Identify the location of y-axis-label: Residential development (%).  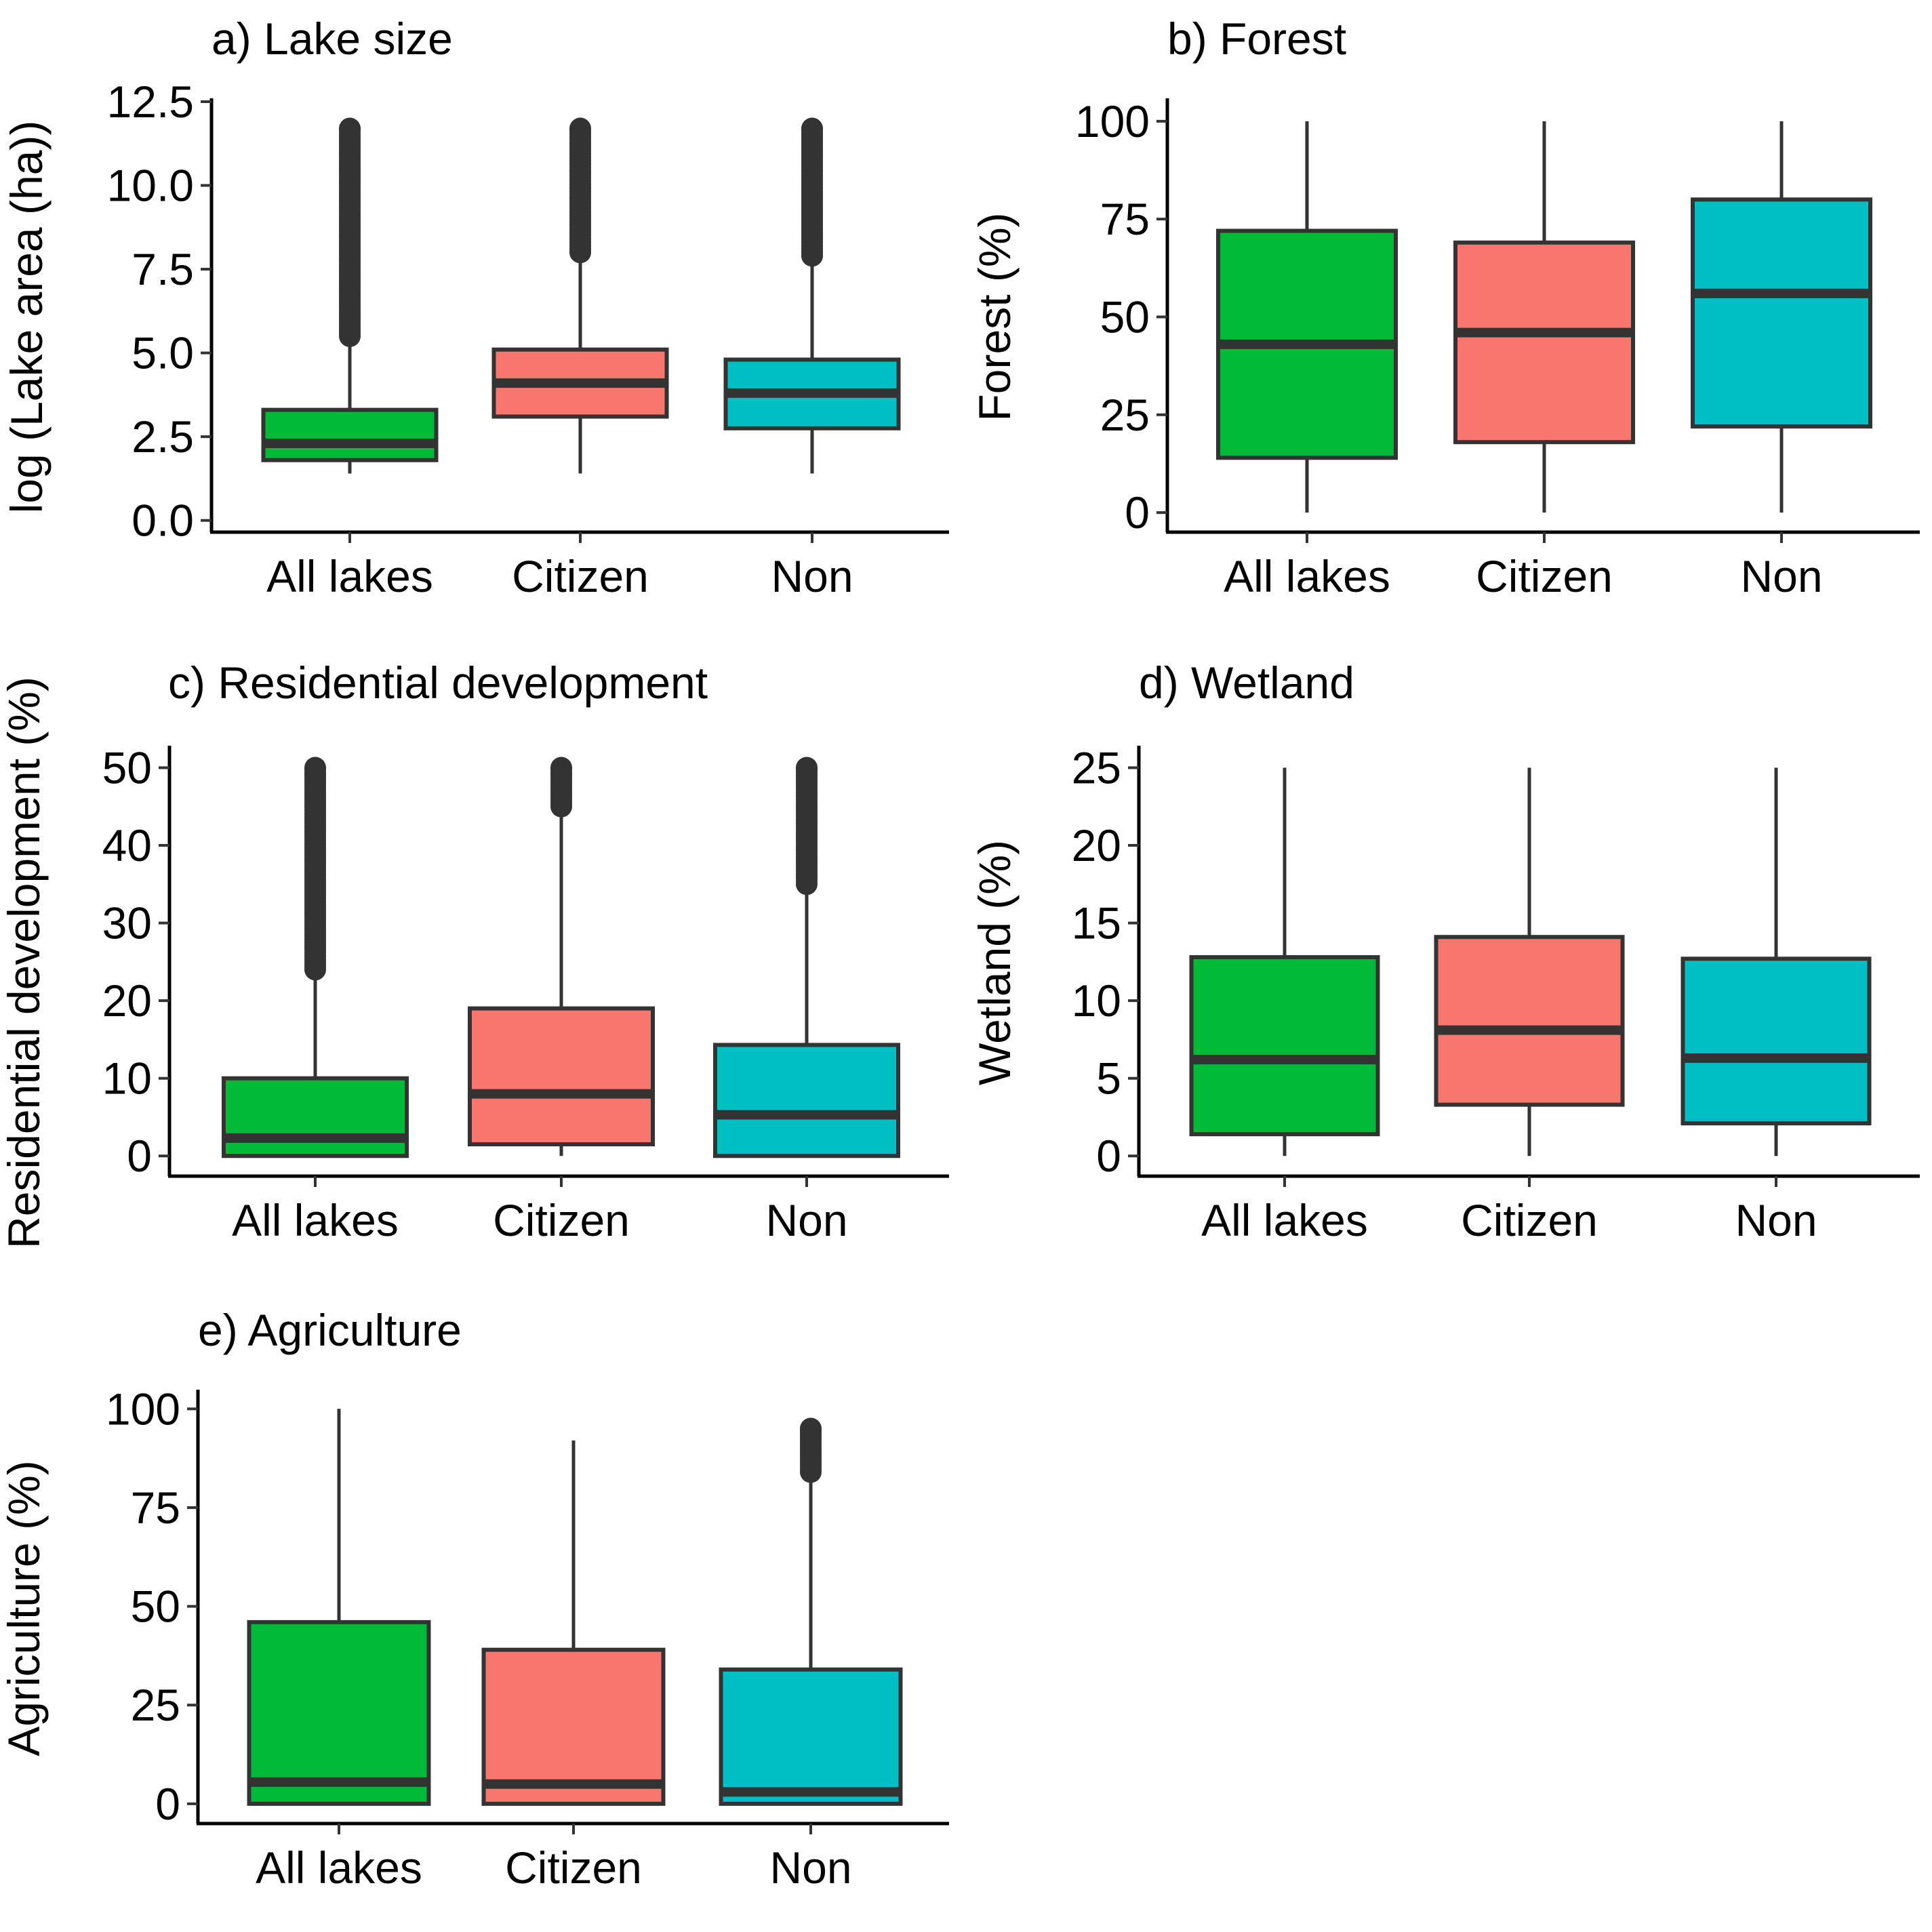
(24, 963).